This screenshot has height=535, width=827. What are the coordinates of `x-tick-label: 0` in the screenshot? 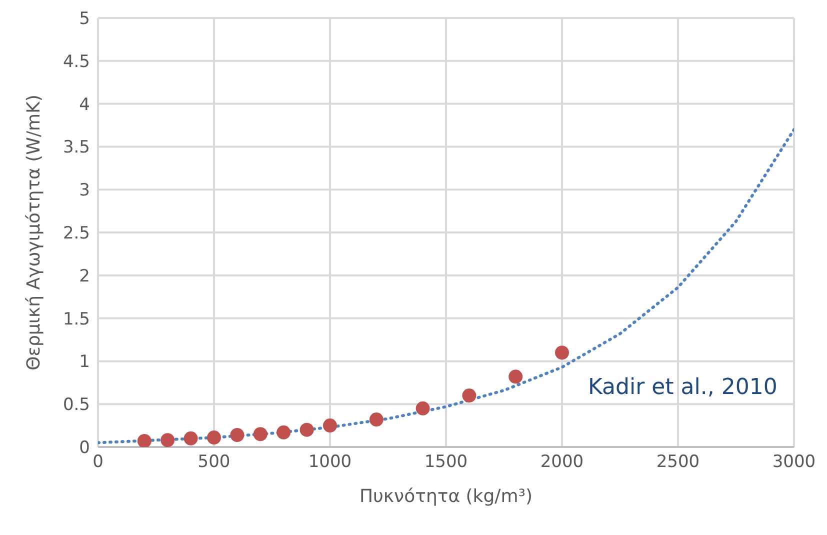 It's located at (98, 462).